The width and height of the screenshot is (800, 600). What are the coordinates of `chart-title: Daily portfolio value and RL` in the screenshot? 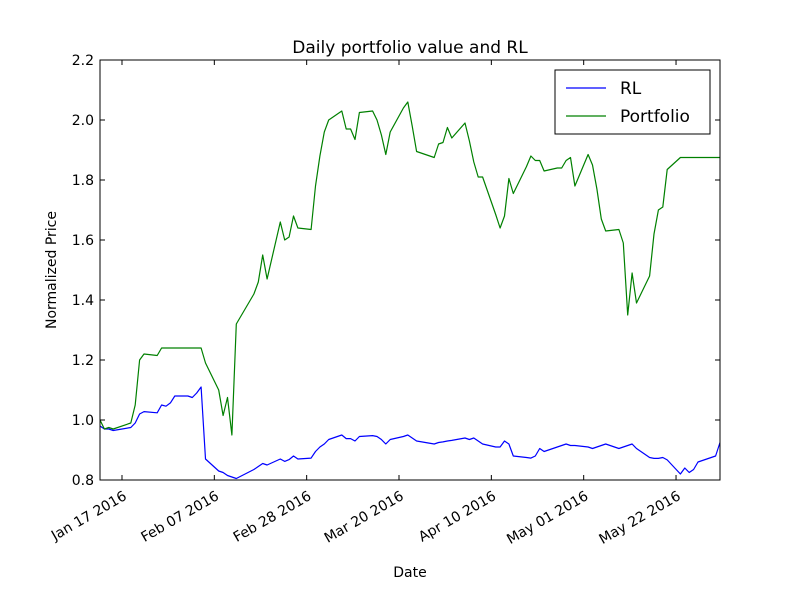 It's located at (410, 48).